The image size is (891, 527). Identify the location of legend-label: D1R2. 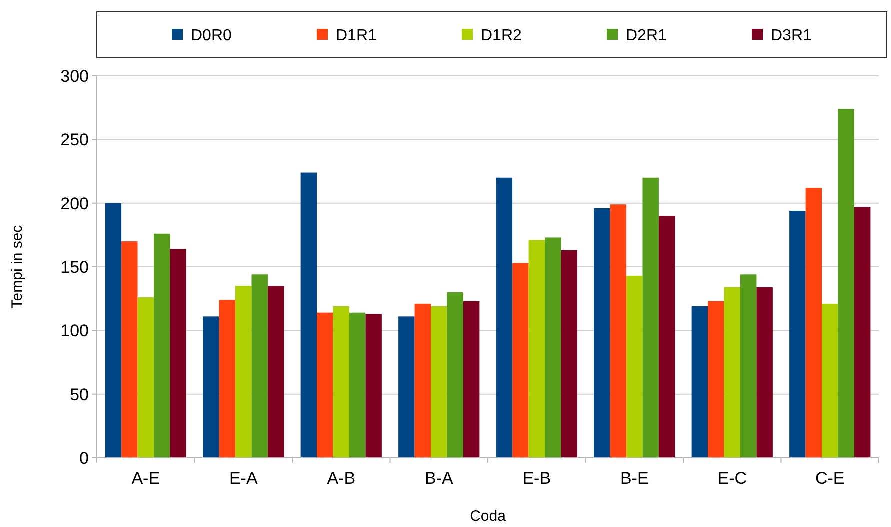
(501, 36).